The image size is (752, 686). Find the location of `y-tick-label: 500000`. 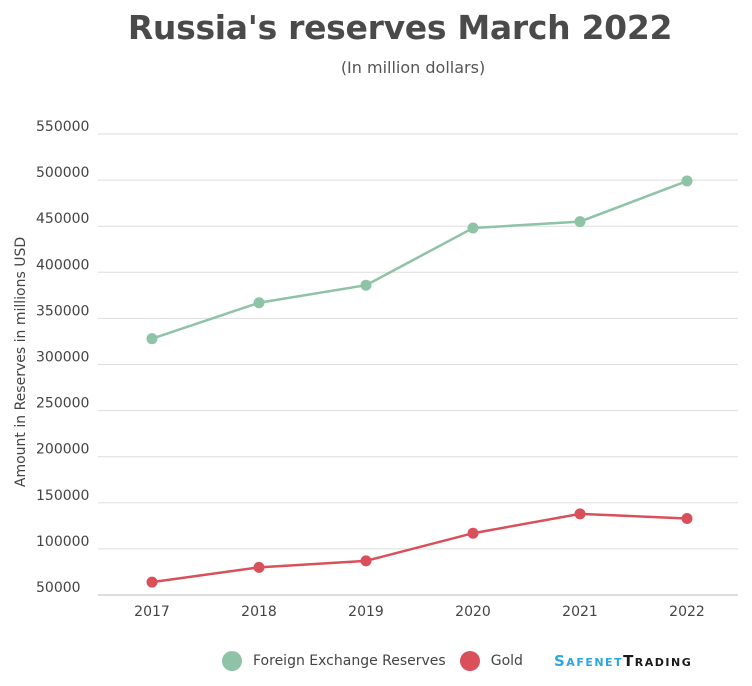

y-tick-label: 500000 is located at coordinates (62, 173).